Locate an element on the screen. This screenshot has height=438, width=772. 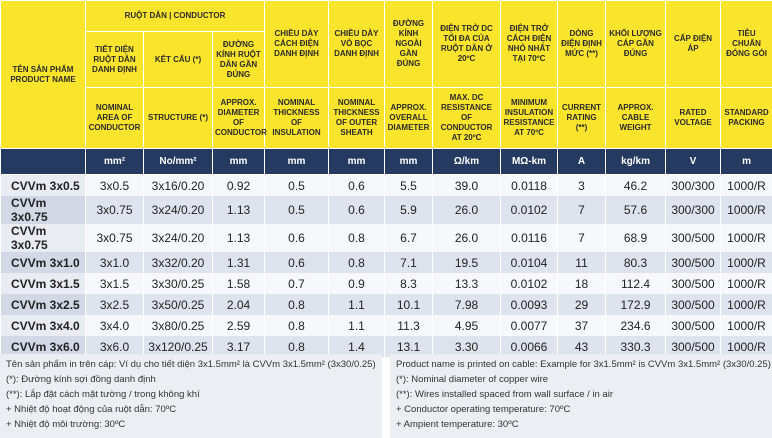
product-name: CVVm 3x0.5 is located at coordinates (43, 185).